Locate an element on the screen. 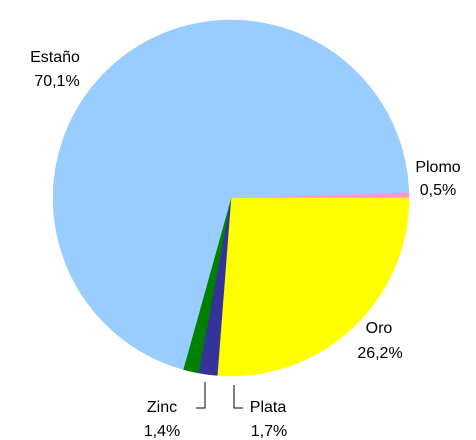  slice-label: Zinc is located at coordinates (162, 407).